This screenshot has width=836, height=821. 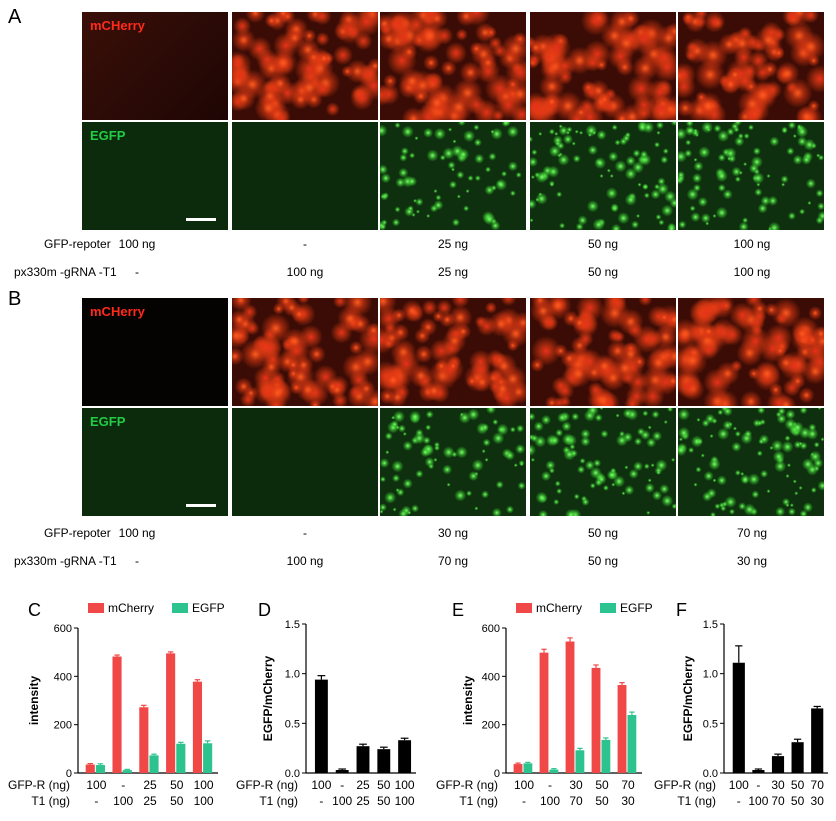 I want to click on panel-letter-a: A, so click(x=15, y=17).